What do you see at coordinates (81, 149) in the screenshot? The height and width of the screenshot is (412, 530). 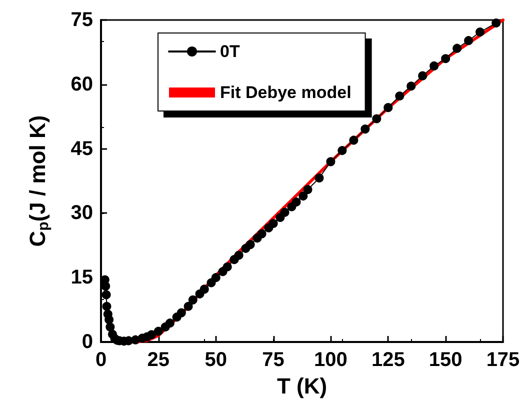 I see `y-tick-label: 45` at bounding box center [81, 149].